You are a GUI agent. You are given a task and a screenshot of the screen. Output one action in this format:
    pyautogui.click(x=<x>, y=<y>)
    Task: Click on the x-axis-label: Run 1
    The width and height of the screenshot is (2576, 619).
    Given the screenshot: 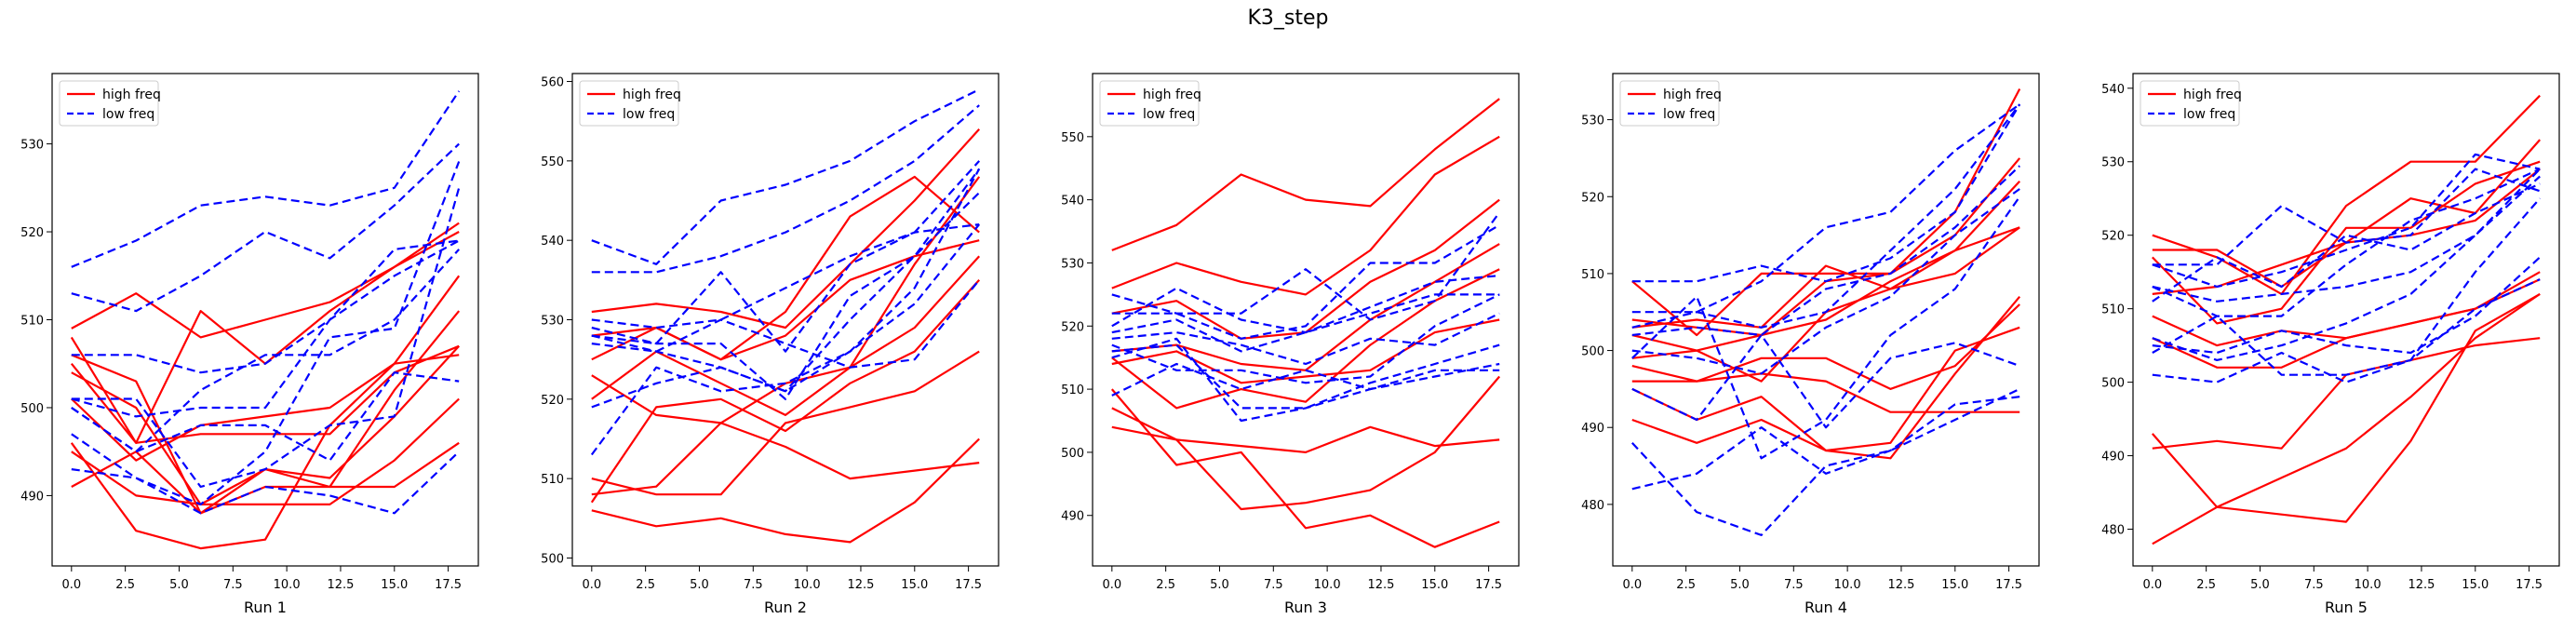 What is the action you would take?
    pyautogui.click(x=265, y=607)
    